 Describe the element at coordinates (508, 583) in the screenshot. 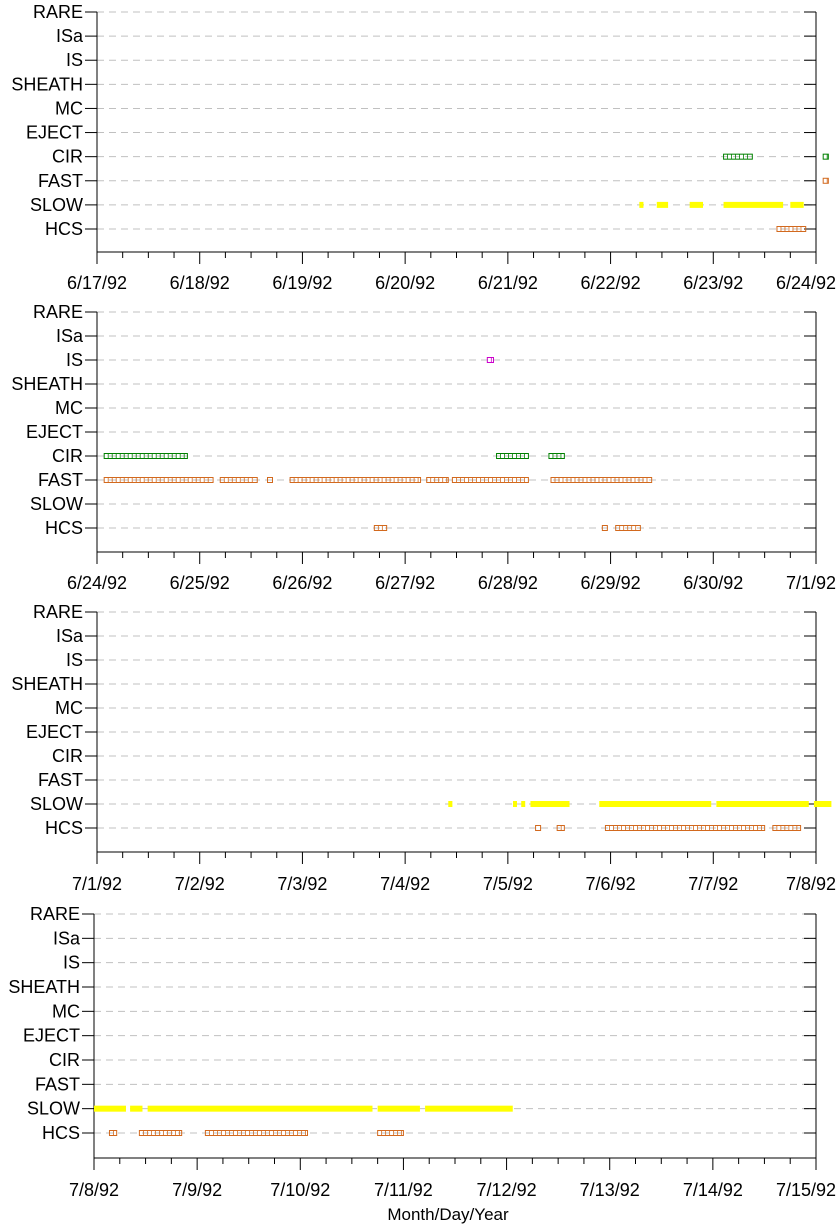

I see `x-tick-label: 6/28/92` at that location.